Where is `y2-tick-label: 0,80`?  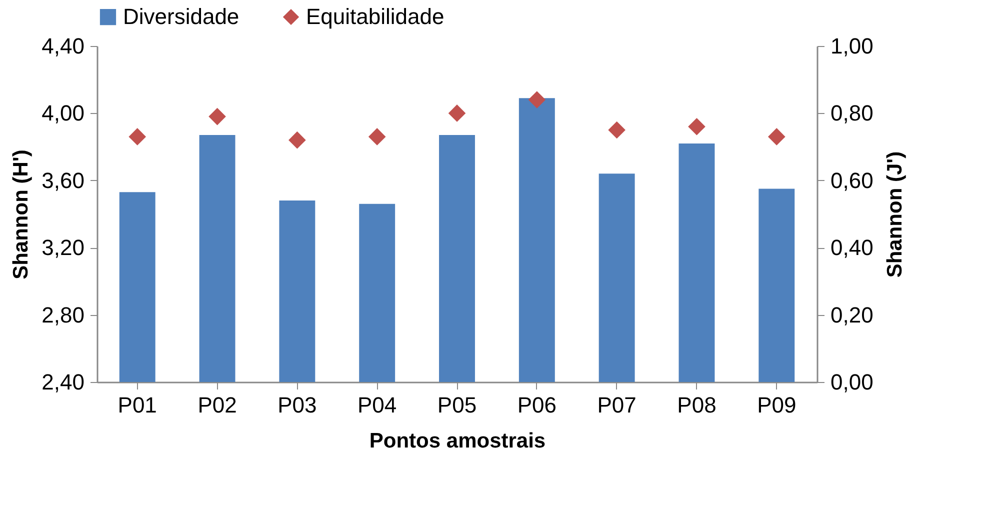
y2-tick-label: 0,80 is located at coordinates (852, 113).